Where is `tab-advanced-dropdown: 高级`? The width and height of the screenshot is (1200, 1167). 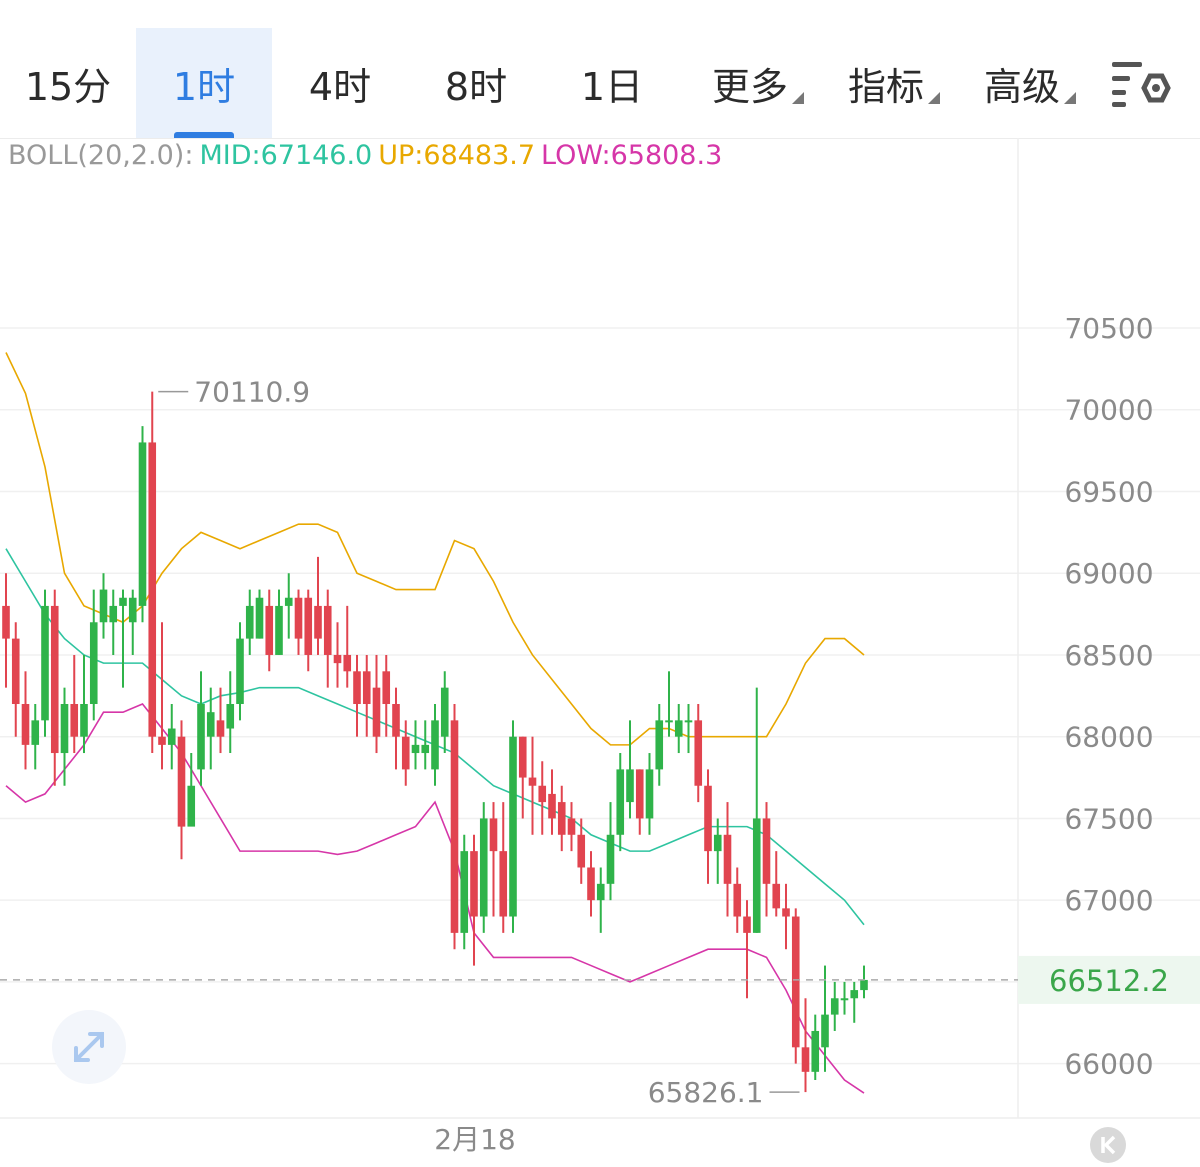 tab-advanced-dropdown: 高级 is located at coordinates (1024, 83).